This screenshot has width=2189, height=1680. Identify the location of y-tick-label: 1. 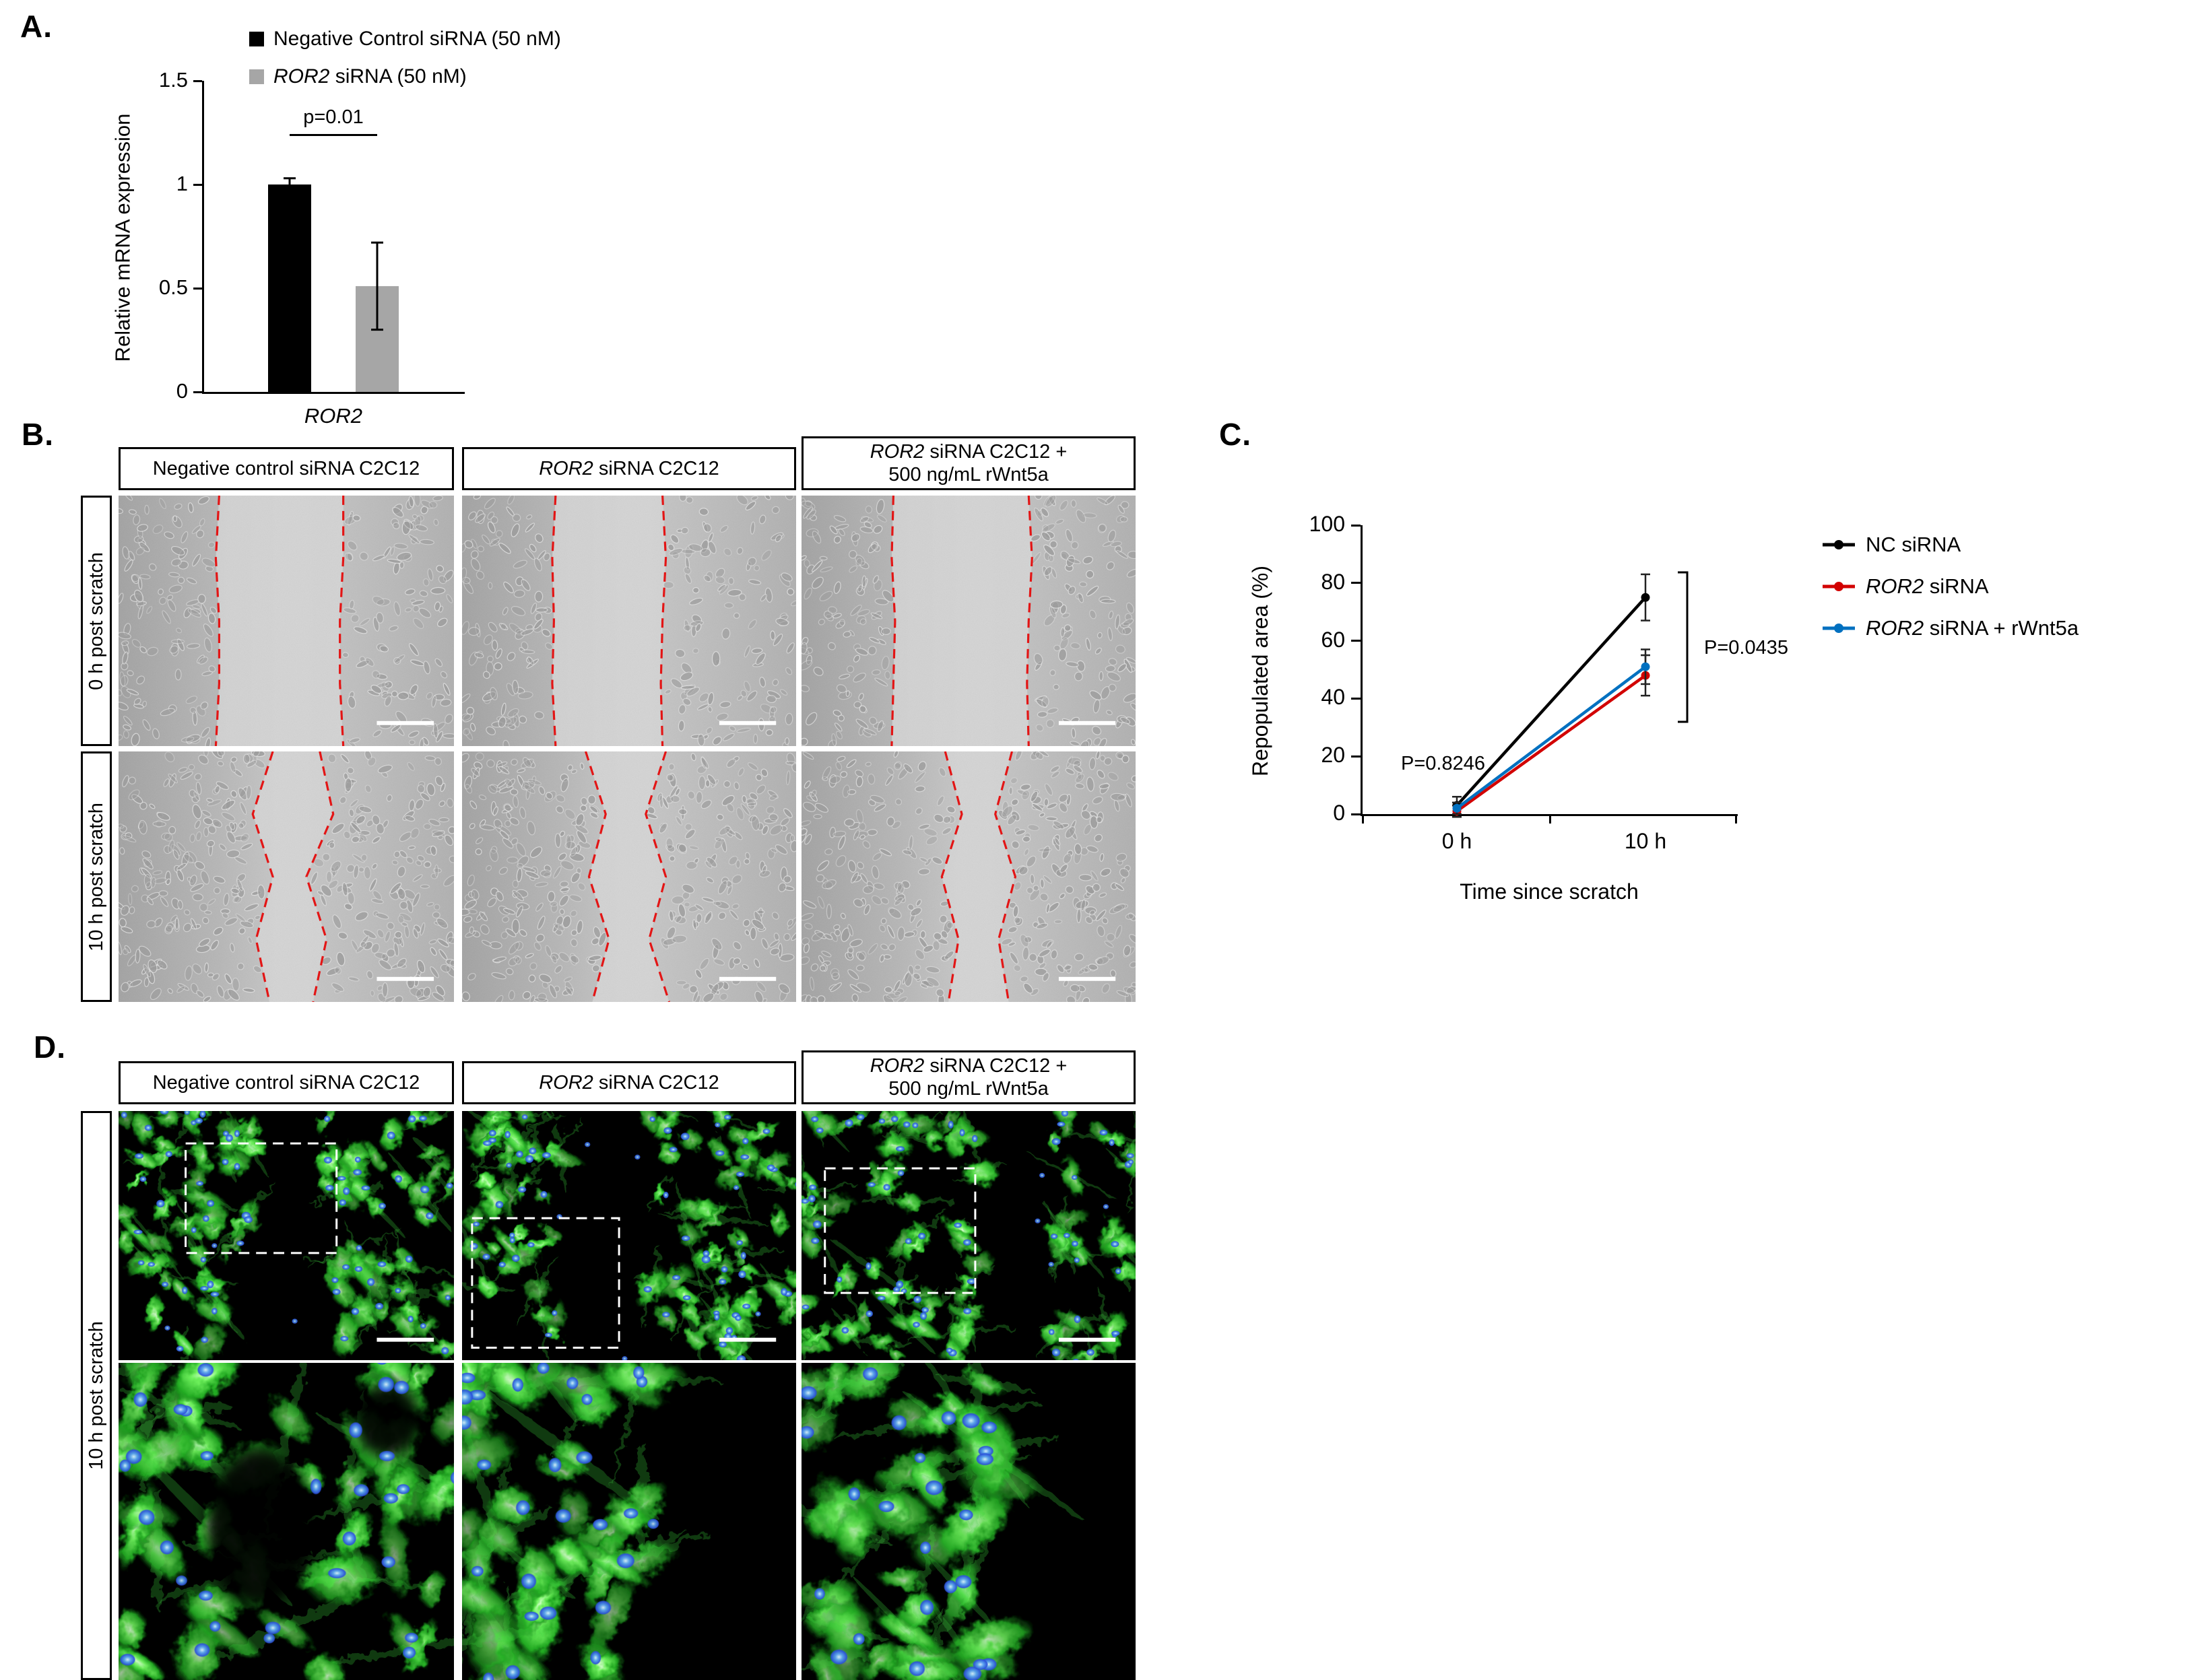
(182, 183).